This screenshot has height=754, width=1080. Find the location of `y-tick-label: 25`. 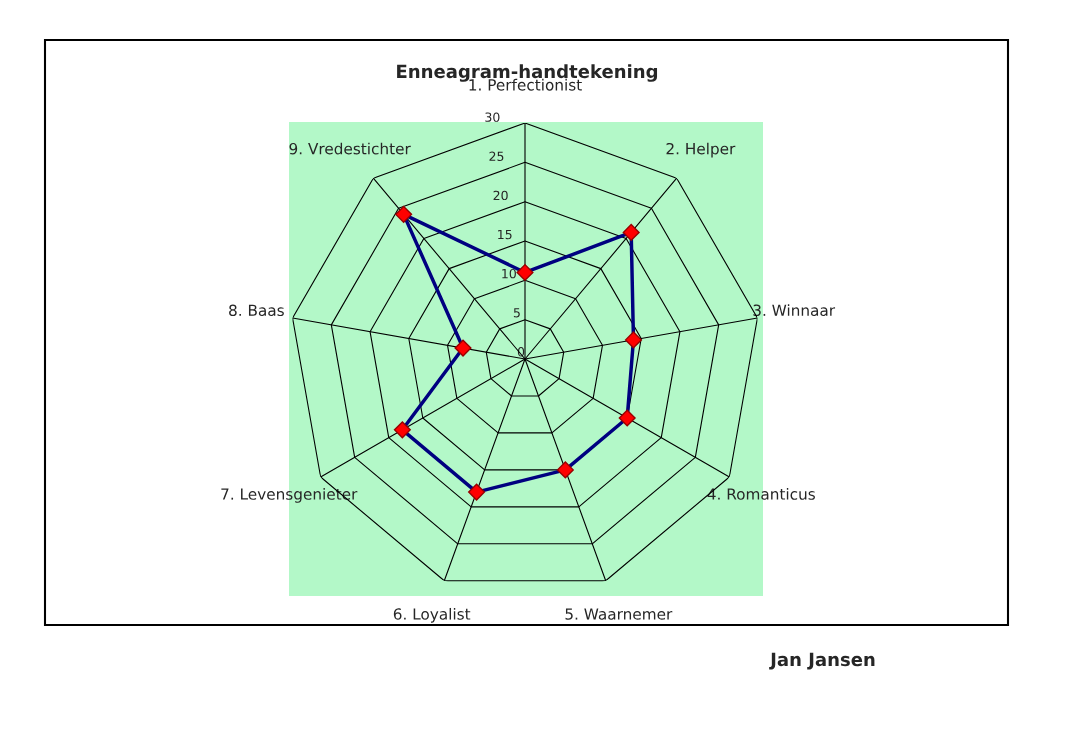

y-tick-label: 25 is located at coordinates (496, 156).